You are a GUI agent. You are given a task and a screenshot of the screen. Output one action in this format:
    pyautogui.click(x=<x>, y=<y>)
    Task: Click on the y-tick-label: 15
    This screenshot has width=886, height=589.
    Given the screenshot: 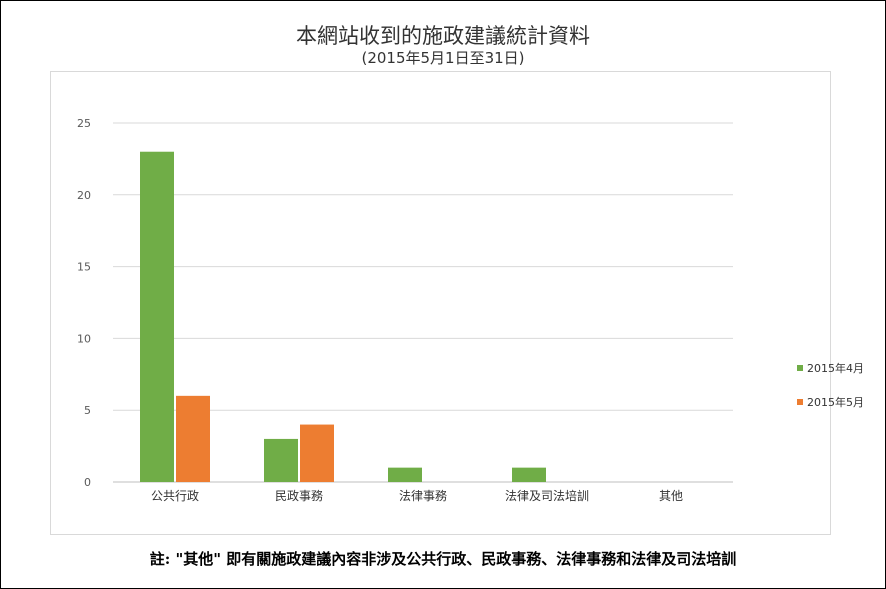 What is the action you would take?
    pyautogui.click(x=84, y=267)
    